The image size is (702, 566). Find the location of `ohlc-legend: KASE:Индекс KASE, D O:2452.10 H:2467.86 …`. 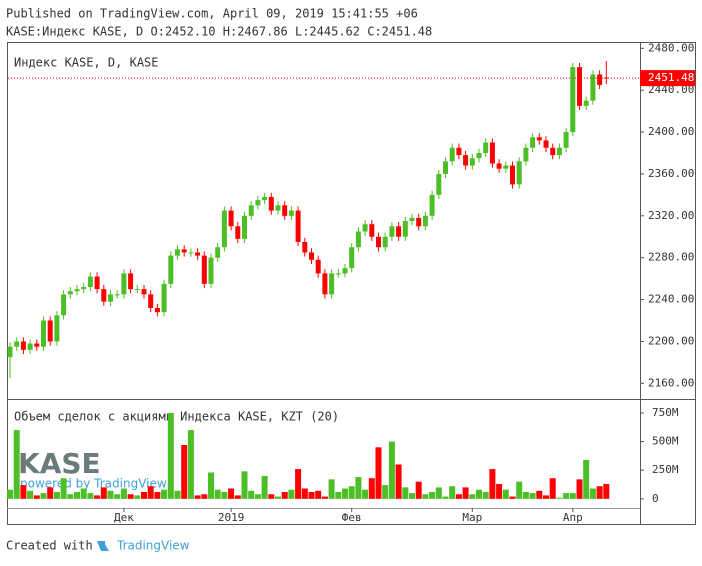

ohlc-legend: KASE:Индекс KASE, D O:2452.10 H:2467.86 … is located at coordinates (219, 32).